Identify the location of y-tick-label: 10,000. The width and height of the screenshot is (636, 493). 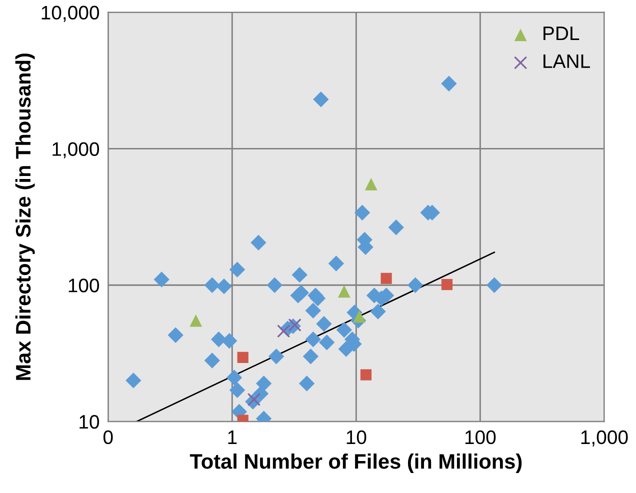
(71, 14).